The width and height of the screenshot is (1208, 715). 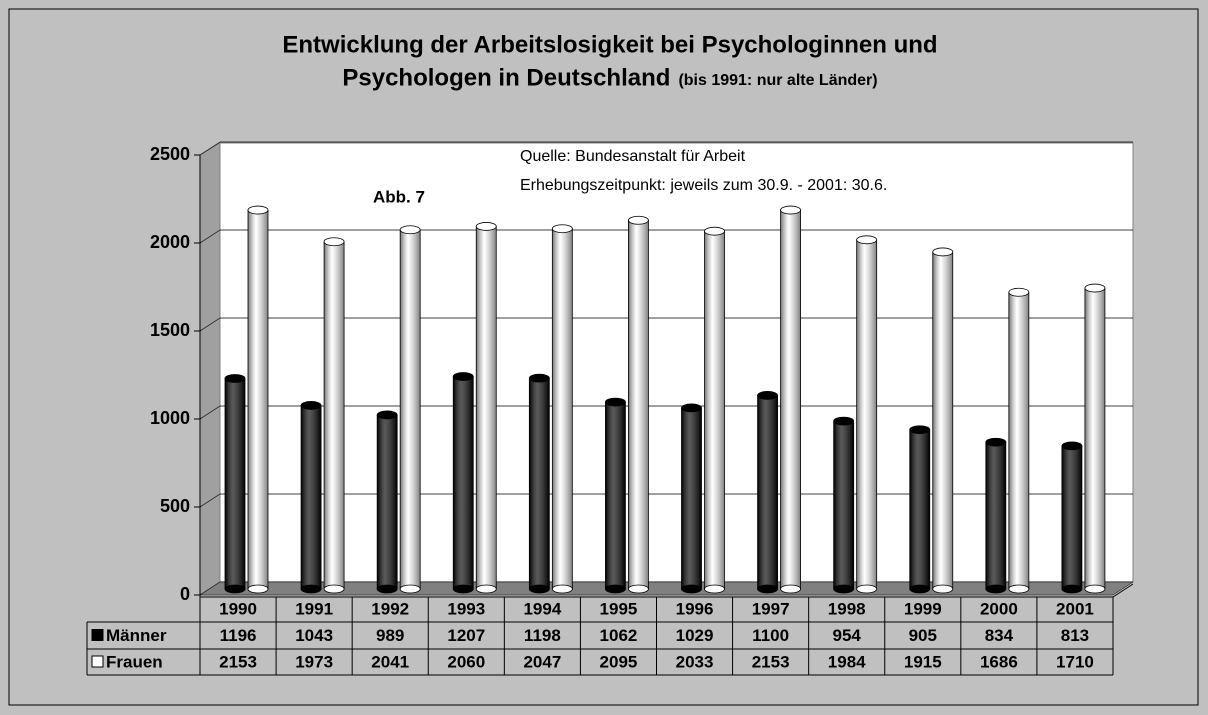 What do you see at coordinates (136, 635) in the screenshot?
I see `legend-label: Männer` at bounding box center [136, 635].